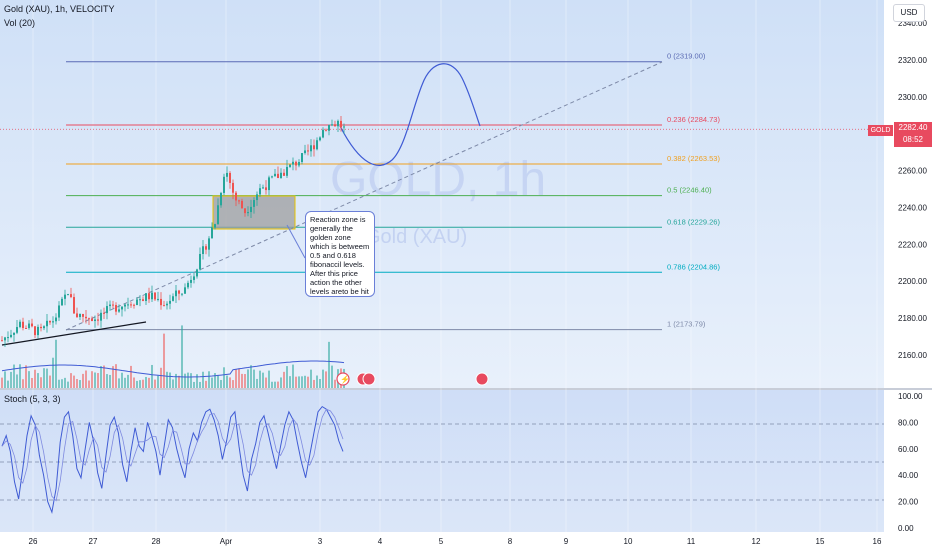 The width and height of the screenshot is (932, 550). I want to click on watermark-symbol: GOLD, 1h, so click(438, 179).